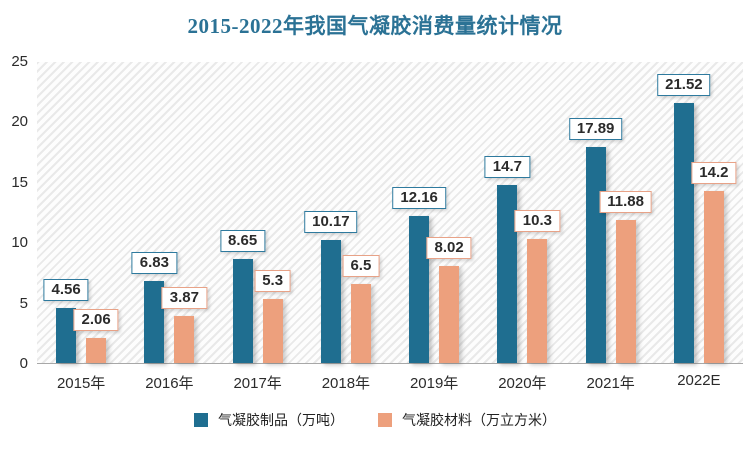 This screenshot has width=750, height=450. Describe the element at coordinates (610, 383) in the screenshot. I see `x-axis-tick-label: 2021年` at that location.